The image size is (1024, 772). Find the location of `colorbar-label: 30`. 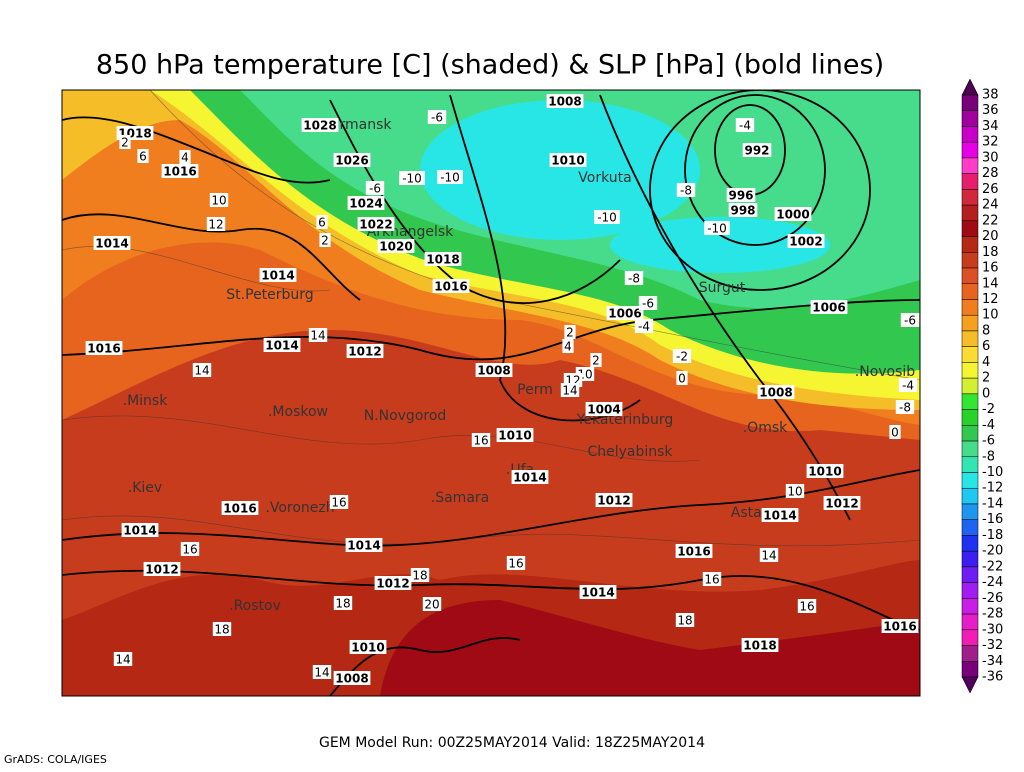

colorbar-label: 30 is located at coordinates (990, 157).